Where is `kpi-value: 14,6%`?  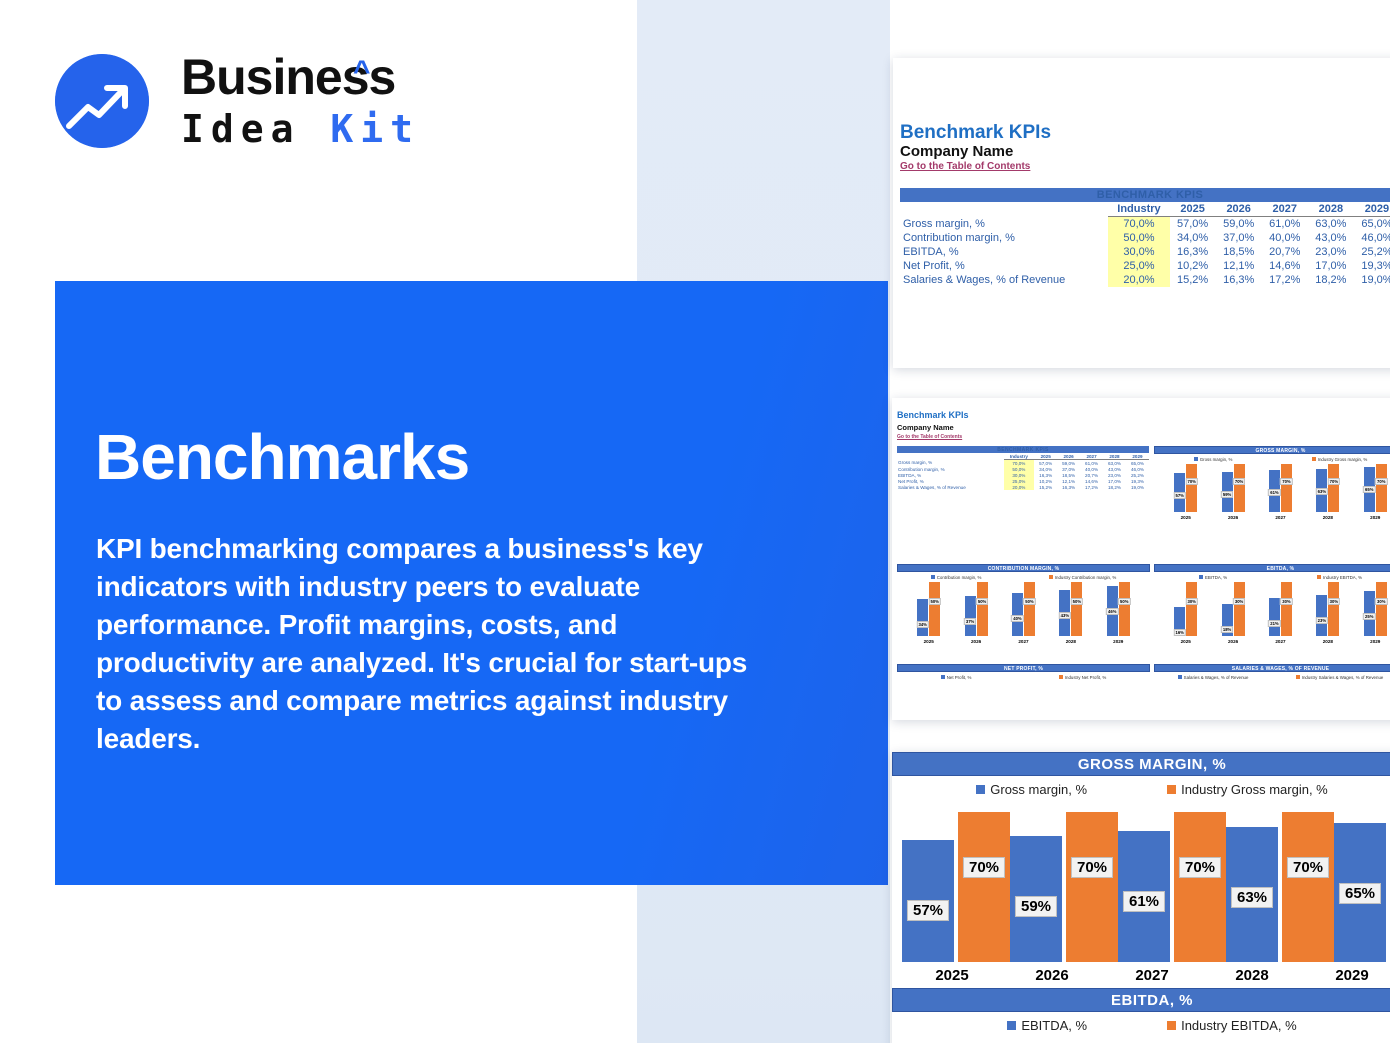 kpi-value: 14,6% is located at coordinates (1285, 266).